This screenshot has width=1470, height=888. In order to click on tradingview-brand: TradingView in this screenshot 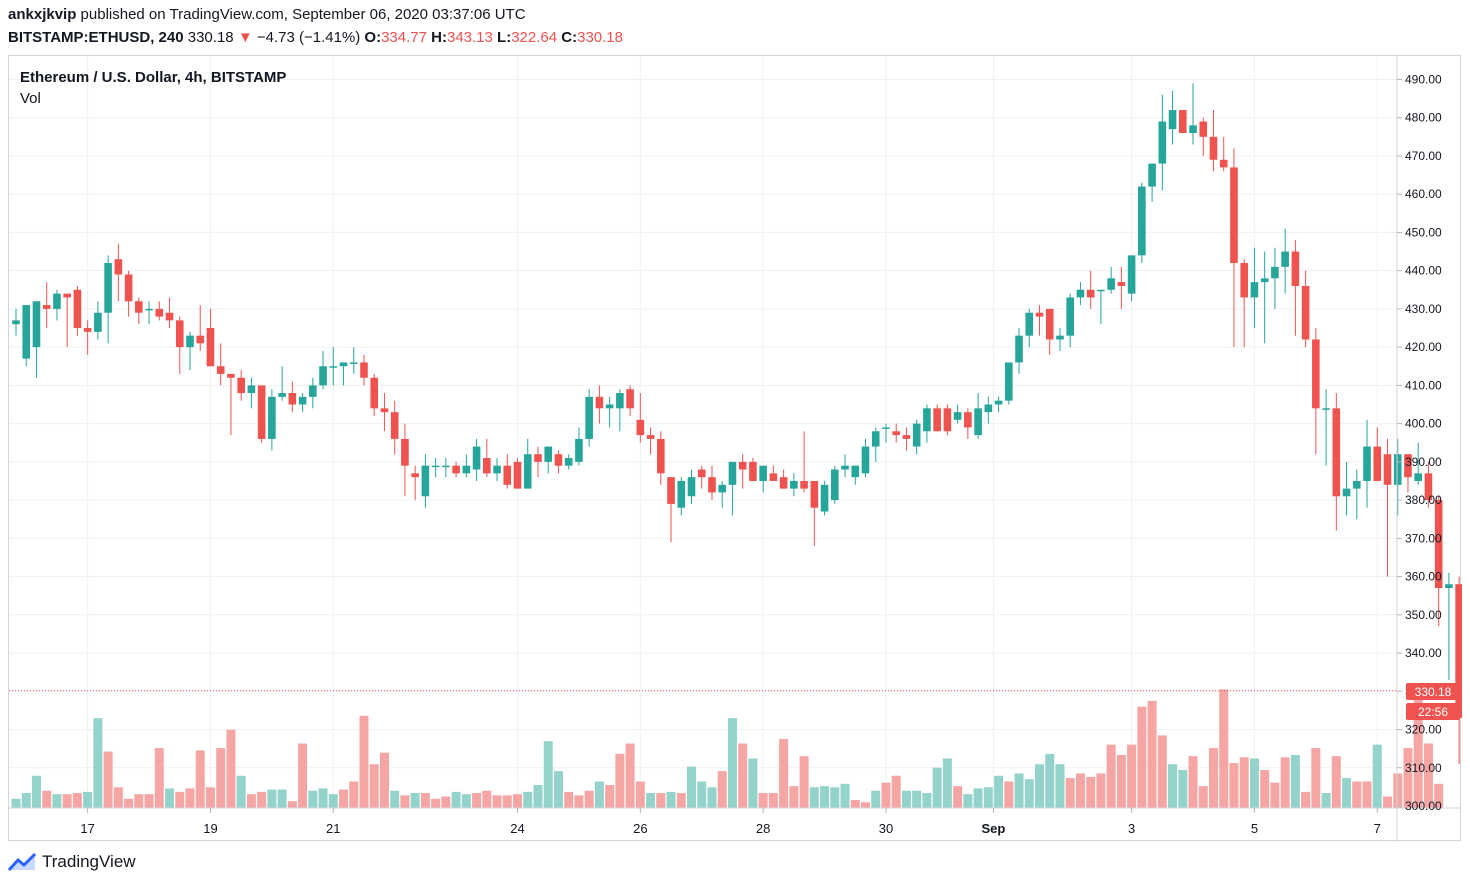, I will do `click(89, 861)`.